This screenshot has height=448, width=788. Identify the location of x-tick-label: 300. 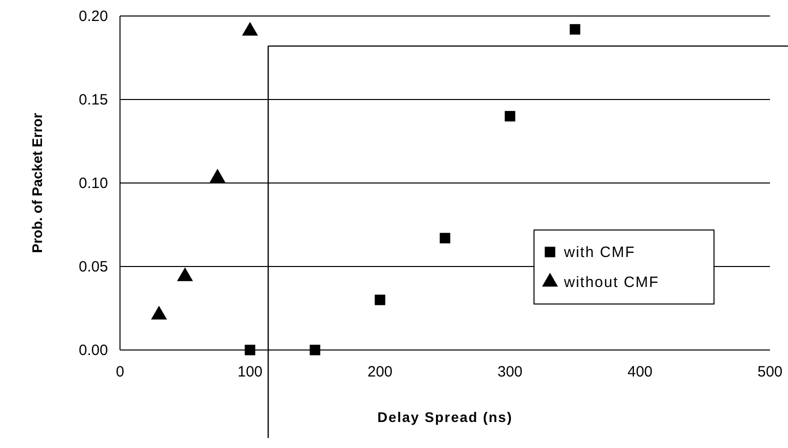
(510, 372).